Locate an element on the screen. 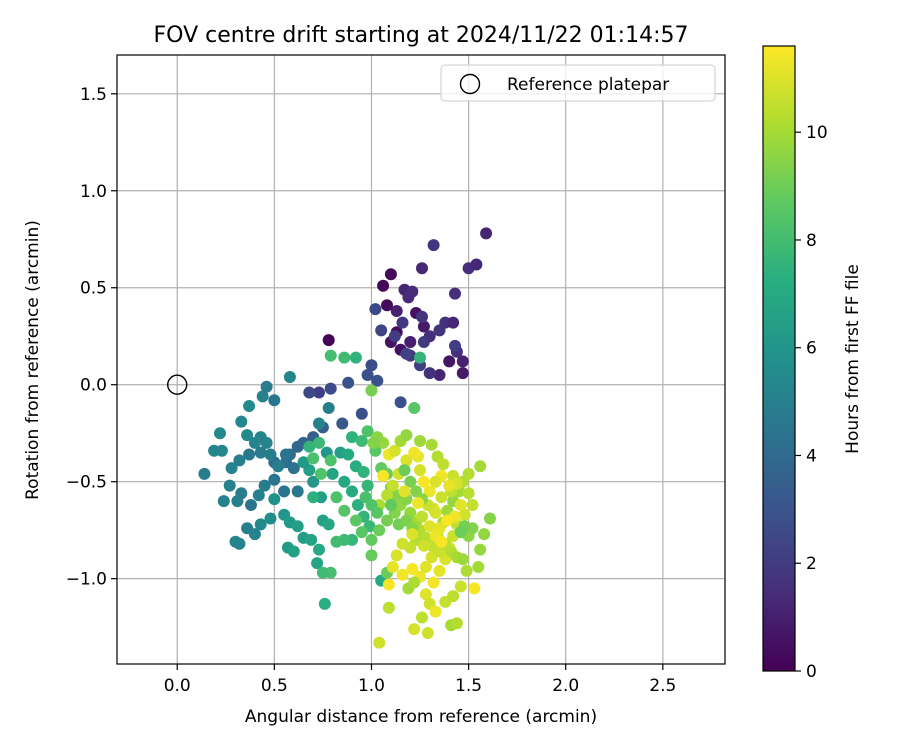 This screenshot has width=900, height=750. y-tick-label: 1.5 is located at coordinates (93, 95).